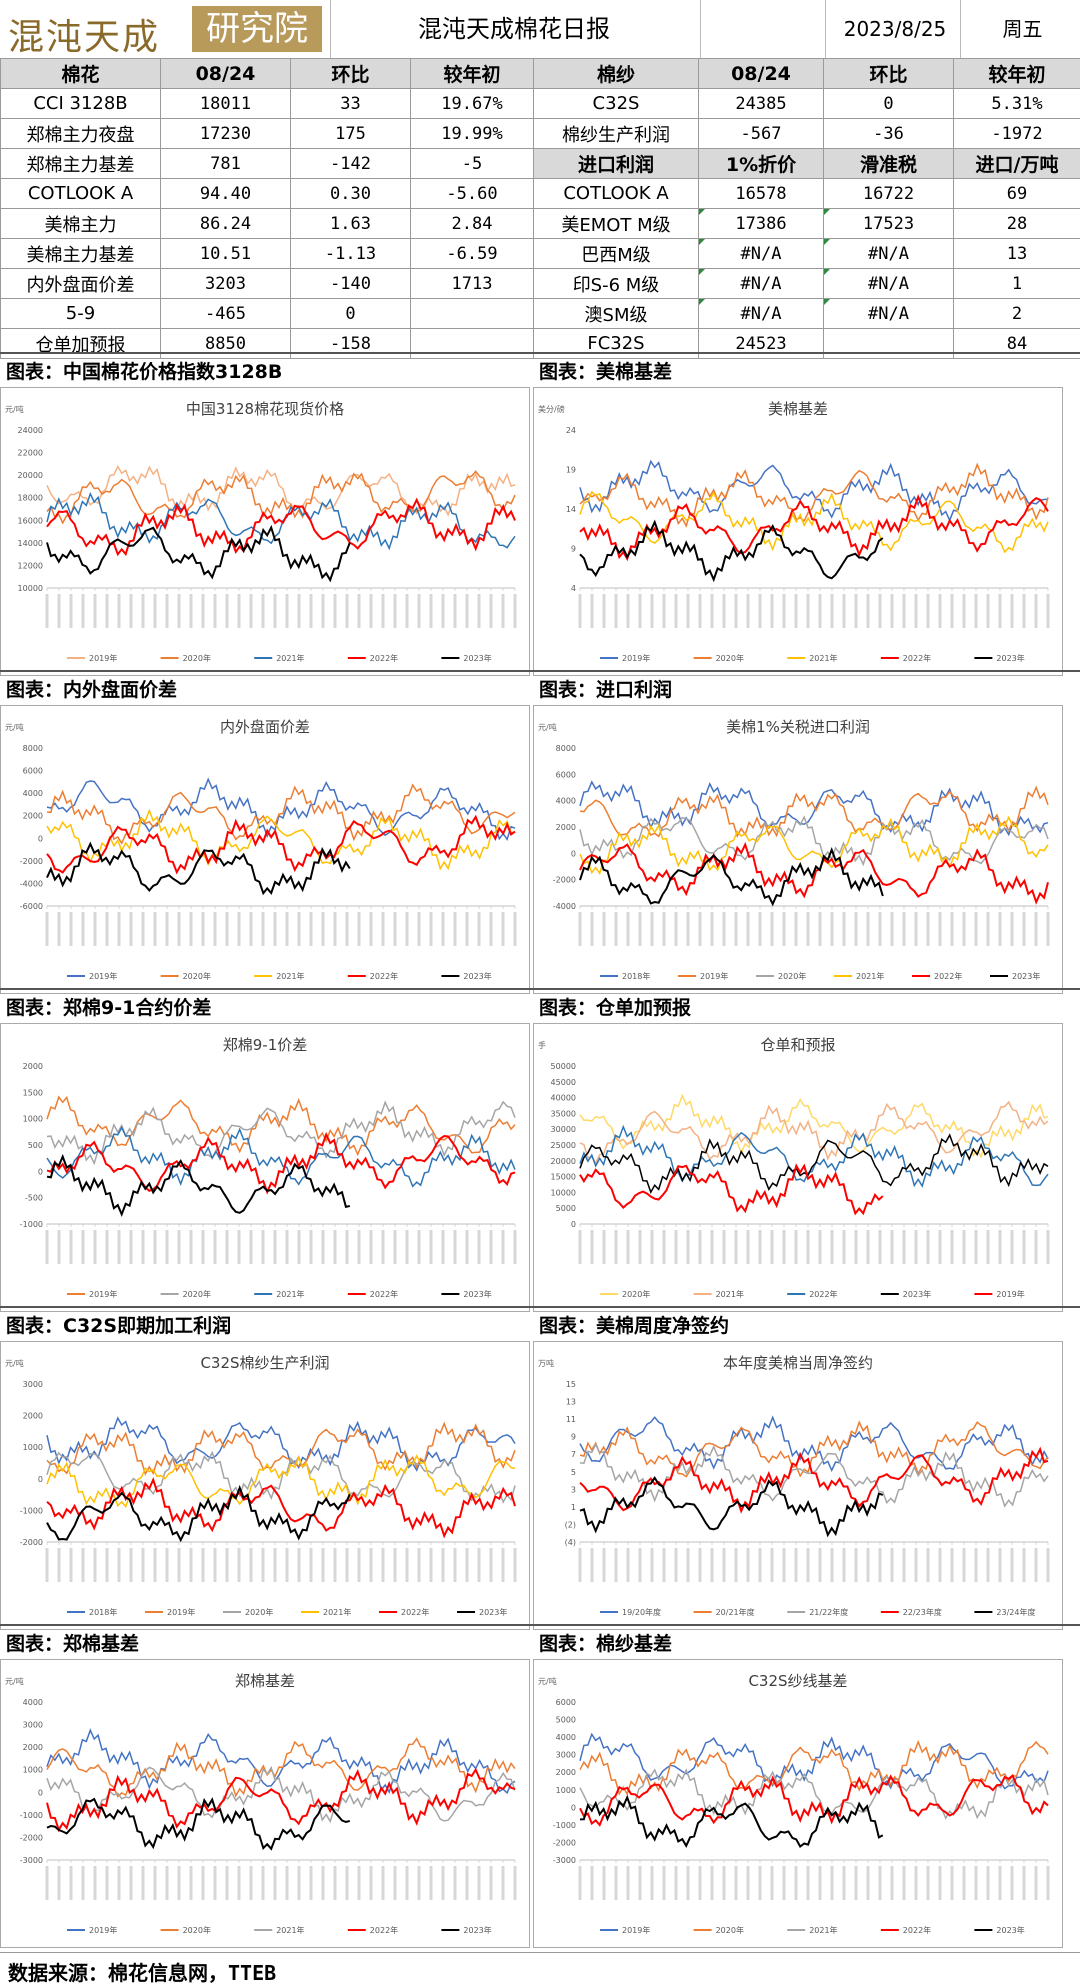  Describe the element at coordinates (605, 1644) in the screenshot. I see `panel-label: 图表：棉纱基差` at that location.